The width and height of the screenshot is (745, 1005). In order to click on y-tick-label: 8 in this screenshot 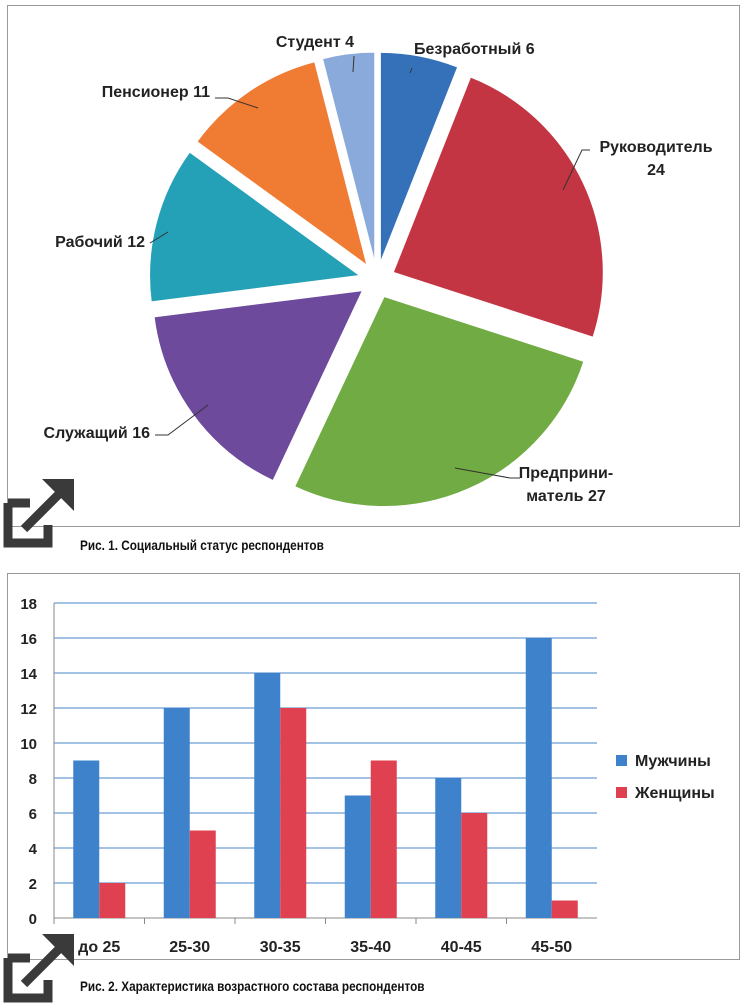, I will do `click(33, 779)`.